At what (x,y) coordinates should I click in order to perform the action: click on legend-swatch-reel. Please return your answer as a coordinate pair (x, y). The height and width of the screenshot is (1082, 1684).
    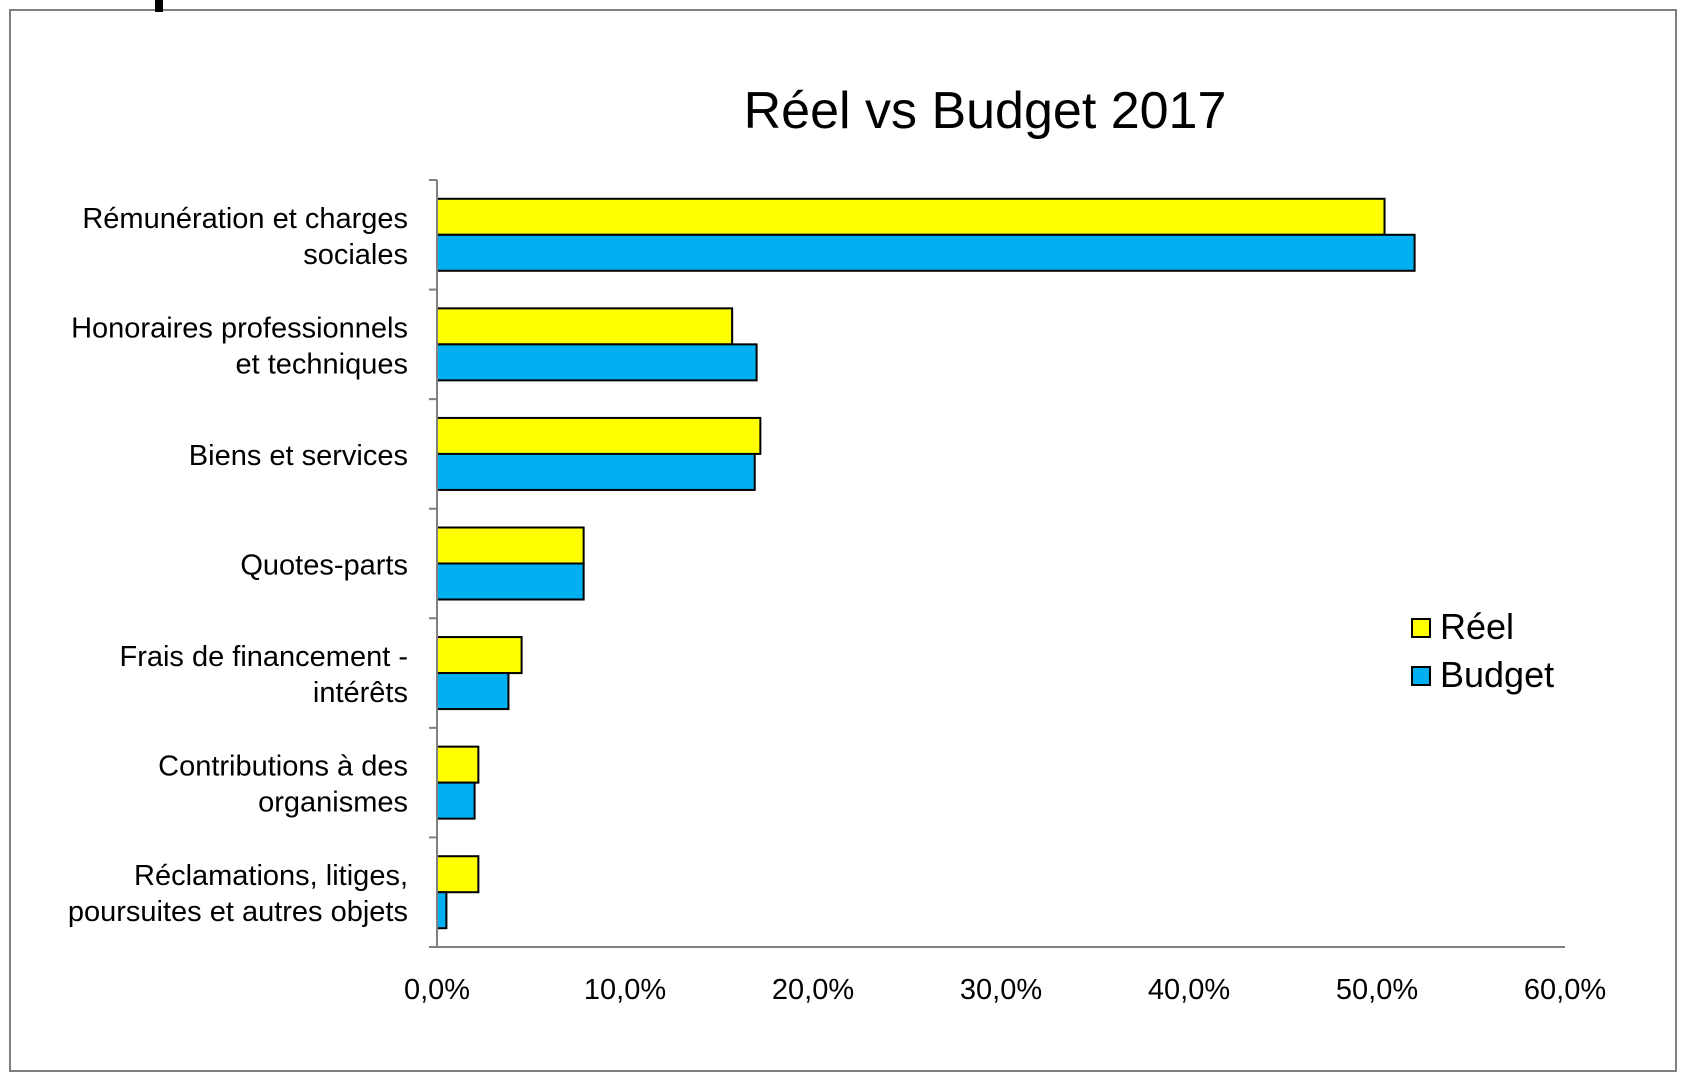
    Looking at the image, I should click on (1421, 628).